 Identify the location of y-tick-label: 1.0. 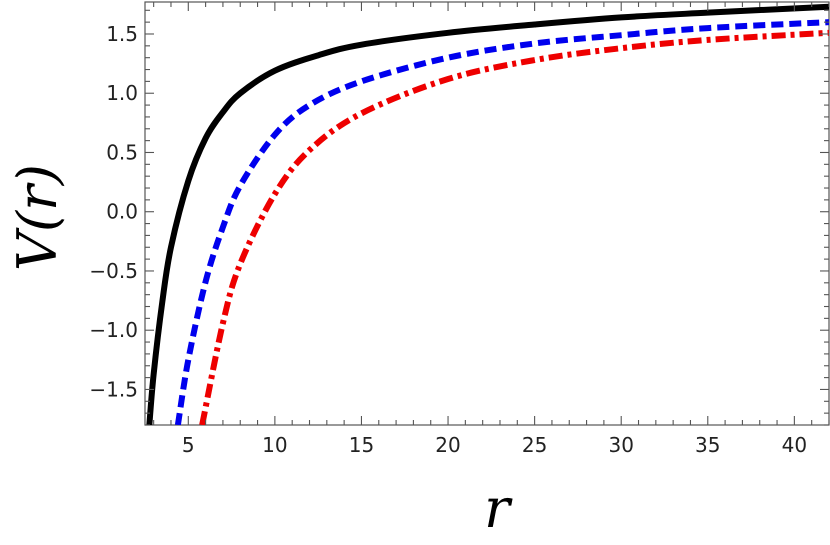
(122, 93).